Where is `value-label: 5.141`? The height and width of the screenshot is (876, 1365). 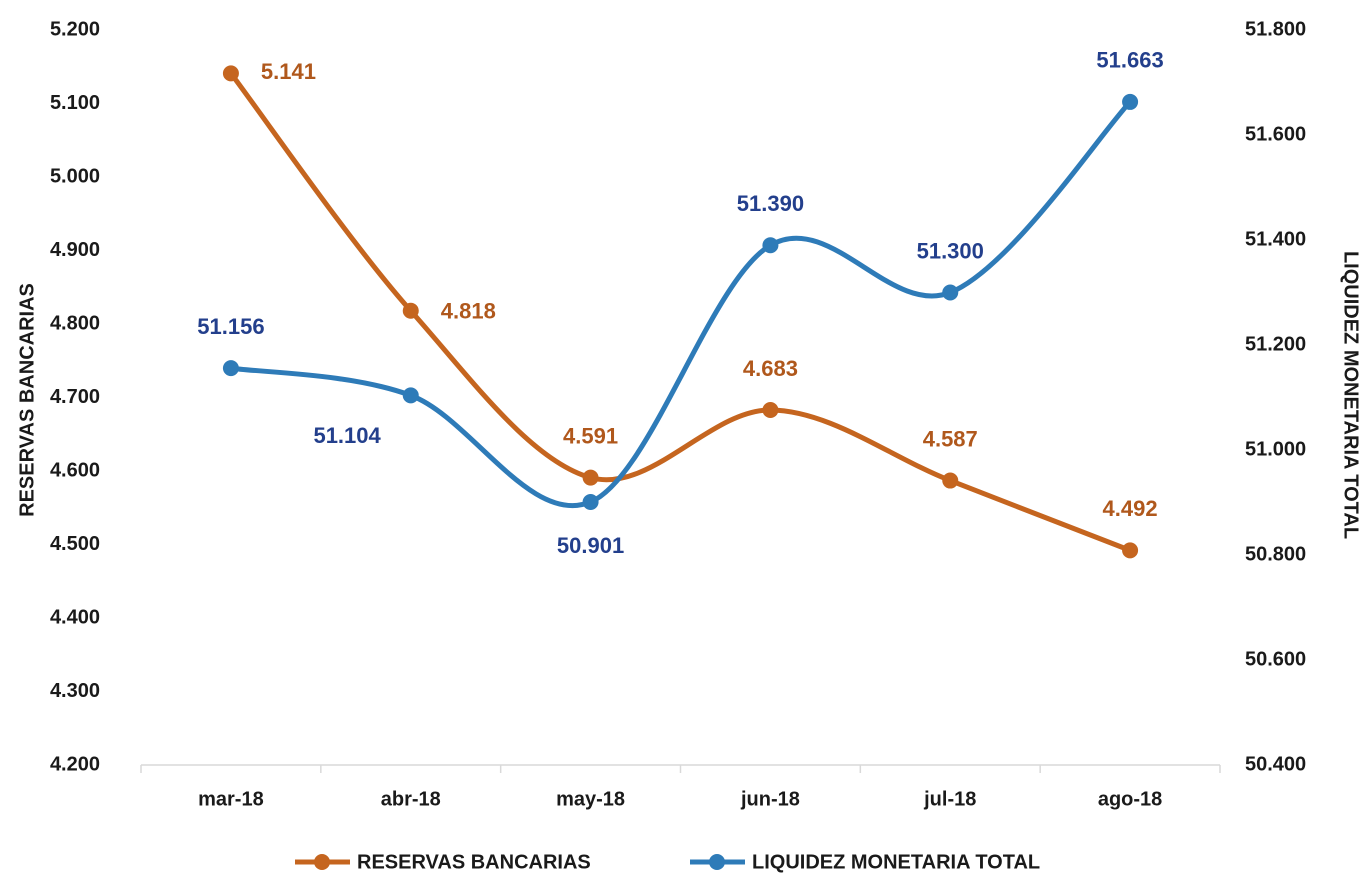
value-label: 5.141 is located at coordinates (288, 71).